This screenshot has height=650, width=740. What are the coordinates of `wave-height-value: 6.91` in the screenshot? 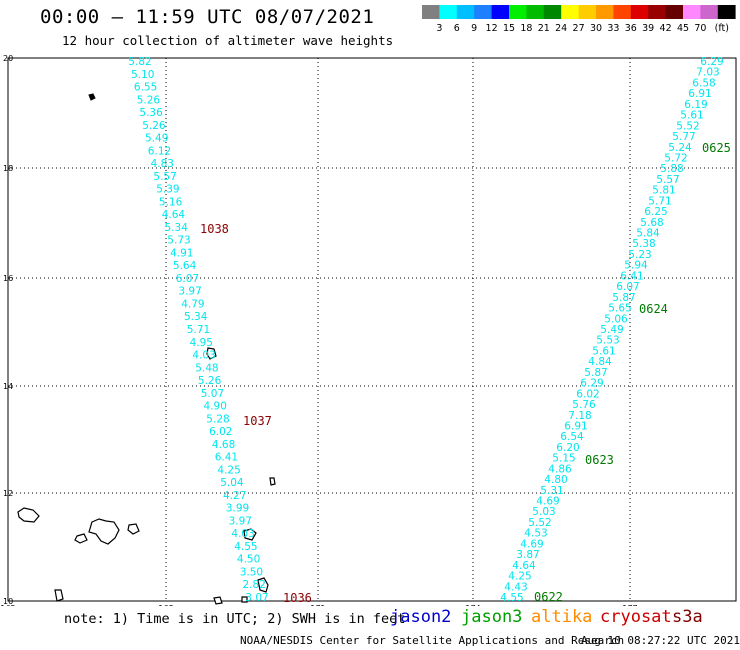 It's located at (575, 427).